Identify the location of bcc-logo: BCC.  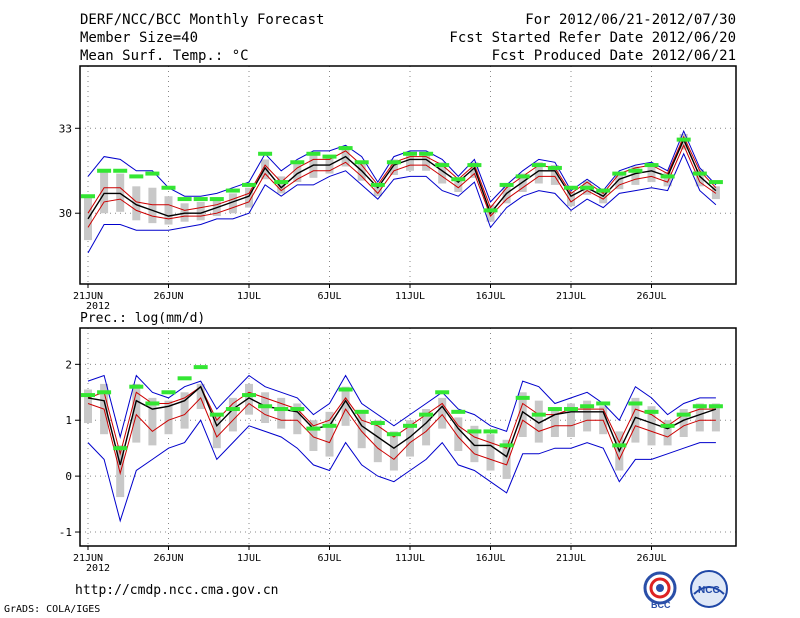
(660, 590).